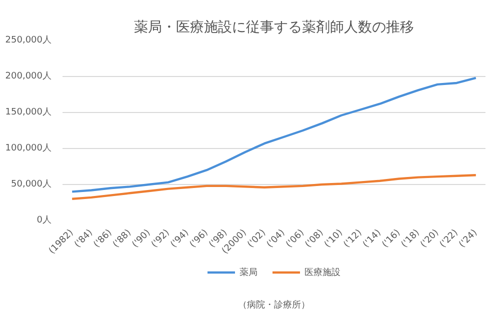  Describe the element at coordinates (28, 148) in the screenshot. I see `y-tick-label: 100,000人` at that location.